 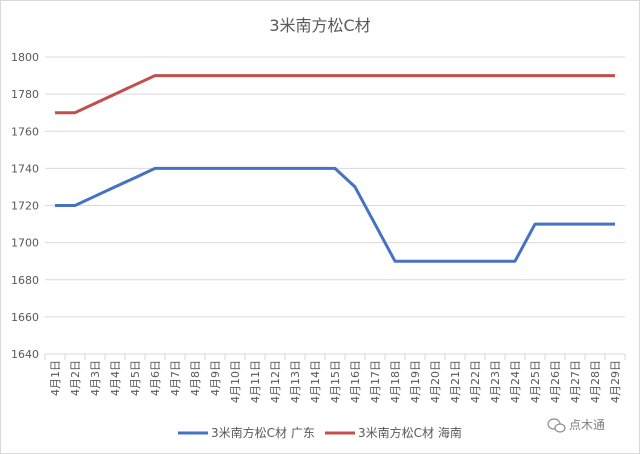 I want to click on x-tick-label: 4月17日, so click(x=375, y=381).